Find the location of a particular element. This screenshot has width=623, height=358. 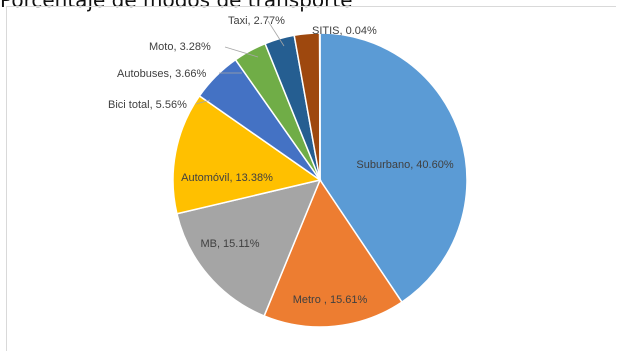

data-label: Suburbano, 40.60% is located at coordinates (404, 165).